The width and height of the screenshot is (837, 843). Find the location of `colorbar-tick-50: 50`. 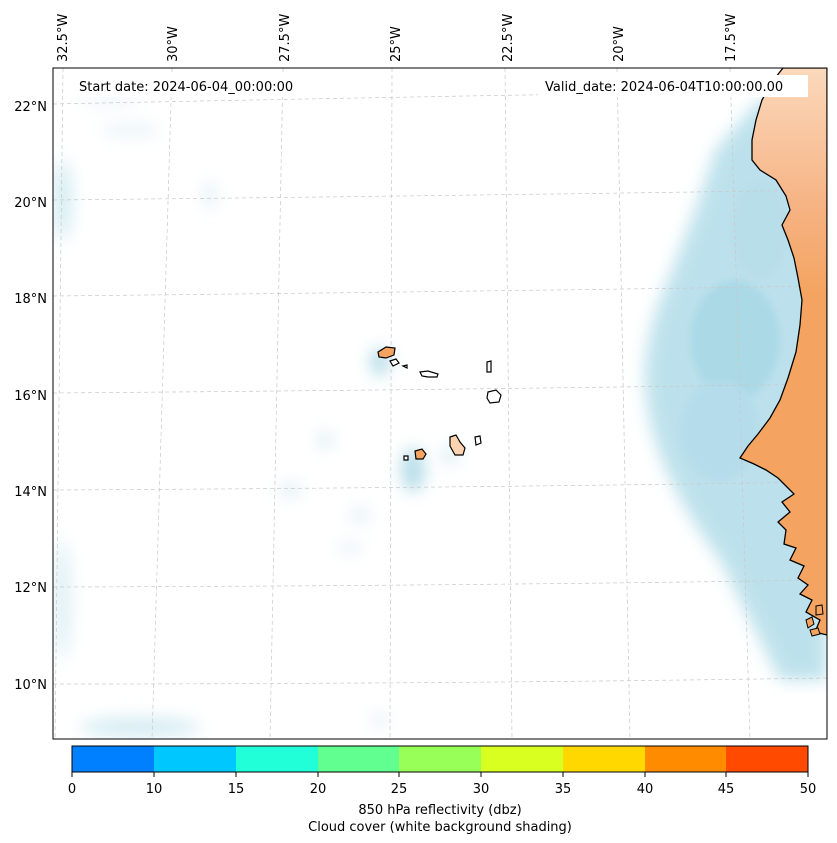

colorbar-tick-50: 50 is located at coordinates (808, 789).